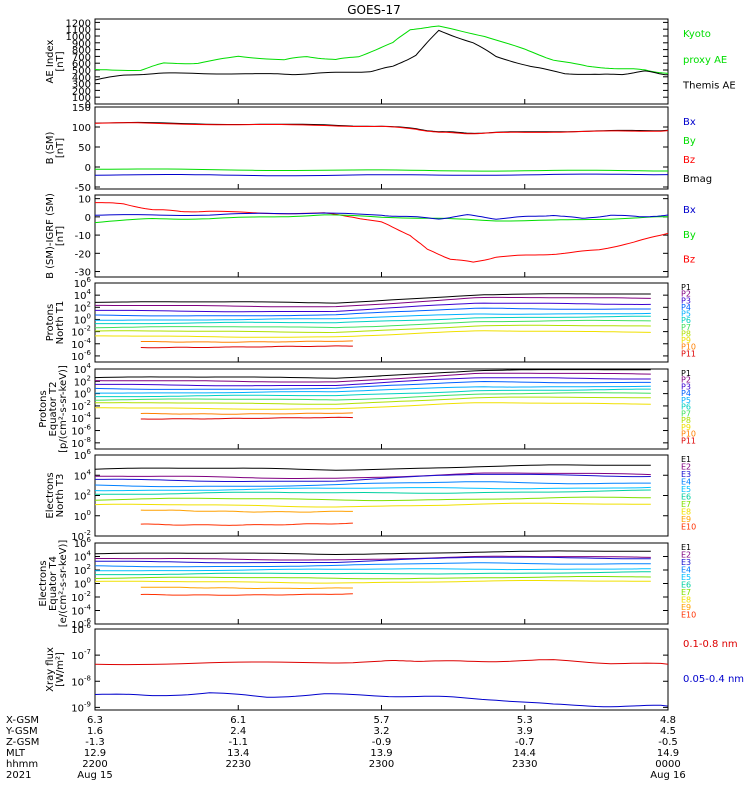 The height and width of the screenshot is (800, 750). Describe the element at coordinates (357, 236) in the screenshot. I see `panel-bigrf: B (SM)-IGRF (SM) [nT]` at that location.